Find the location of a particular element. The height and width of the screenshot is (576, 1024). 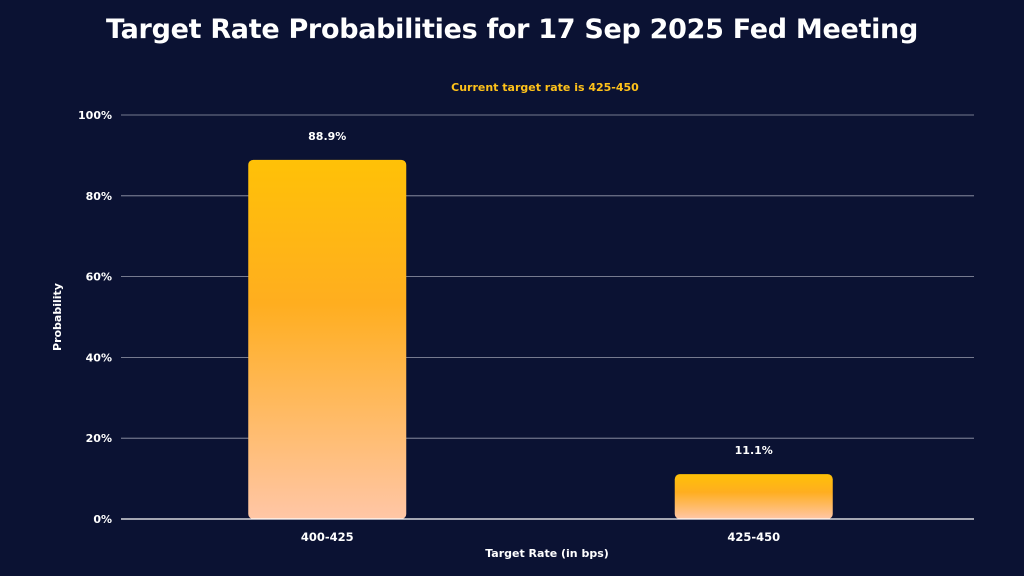

x-tick-label: 425-450 is located at coordinates (753, 537).